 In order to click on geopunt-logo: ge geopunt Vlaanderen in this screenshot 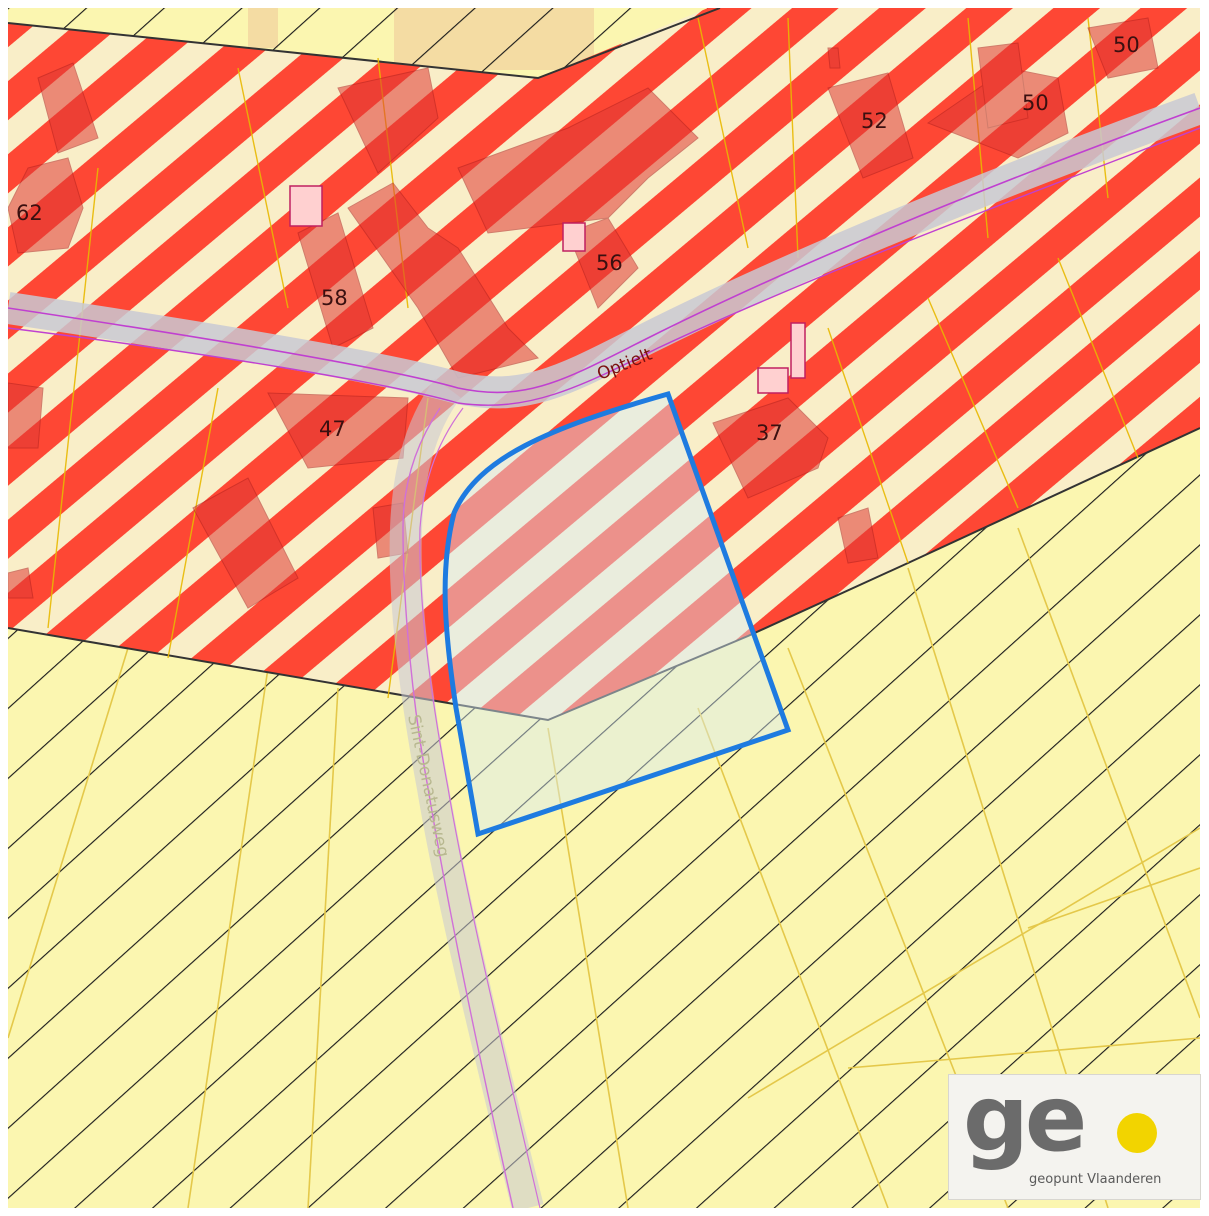, I will do `click(1074, 1132)`.